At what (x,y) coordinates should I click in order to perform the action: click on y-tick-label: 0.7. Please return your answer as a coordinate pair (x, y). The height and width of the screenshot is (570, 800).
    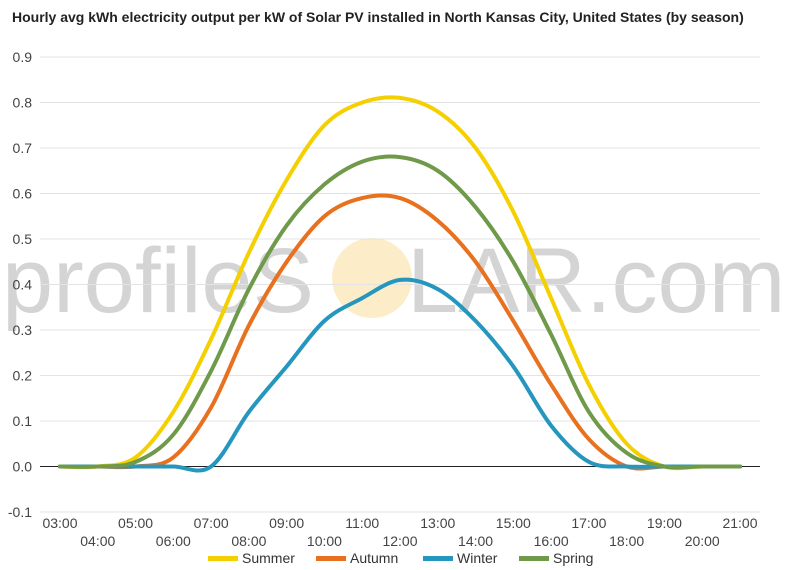
    Looking at the image, I should click on (23, 148).